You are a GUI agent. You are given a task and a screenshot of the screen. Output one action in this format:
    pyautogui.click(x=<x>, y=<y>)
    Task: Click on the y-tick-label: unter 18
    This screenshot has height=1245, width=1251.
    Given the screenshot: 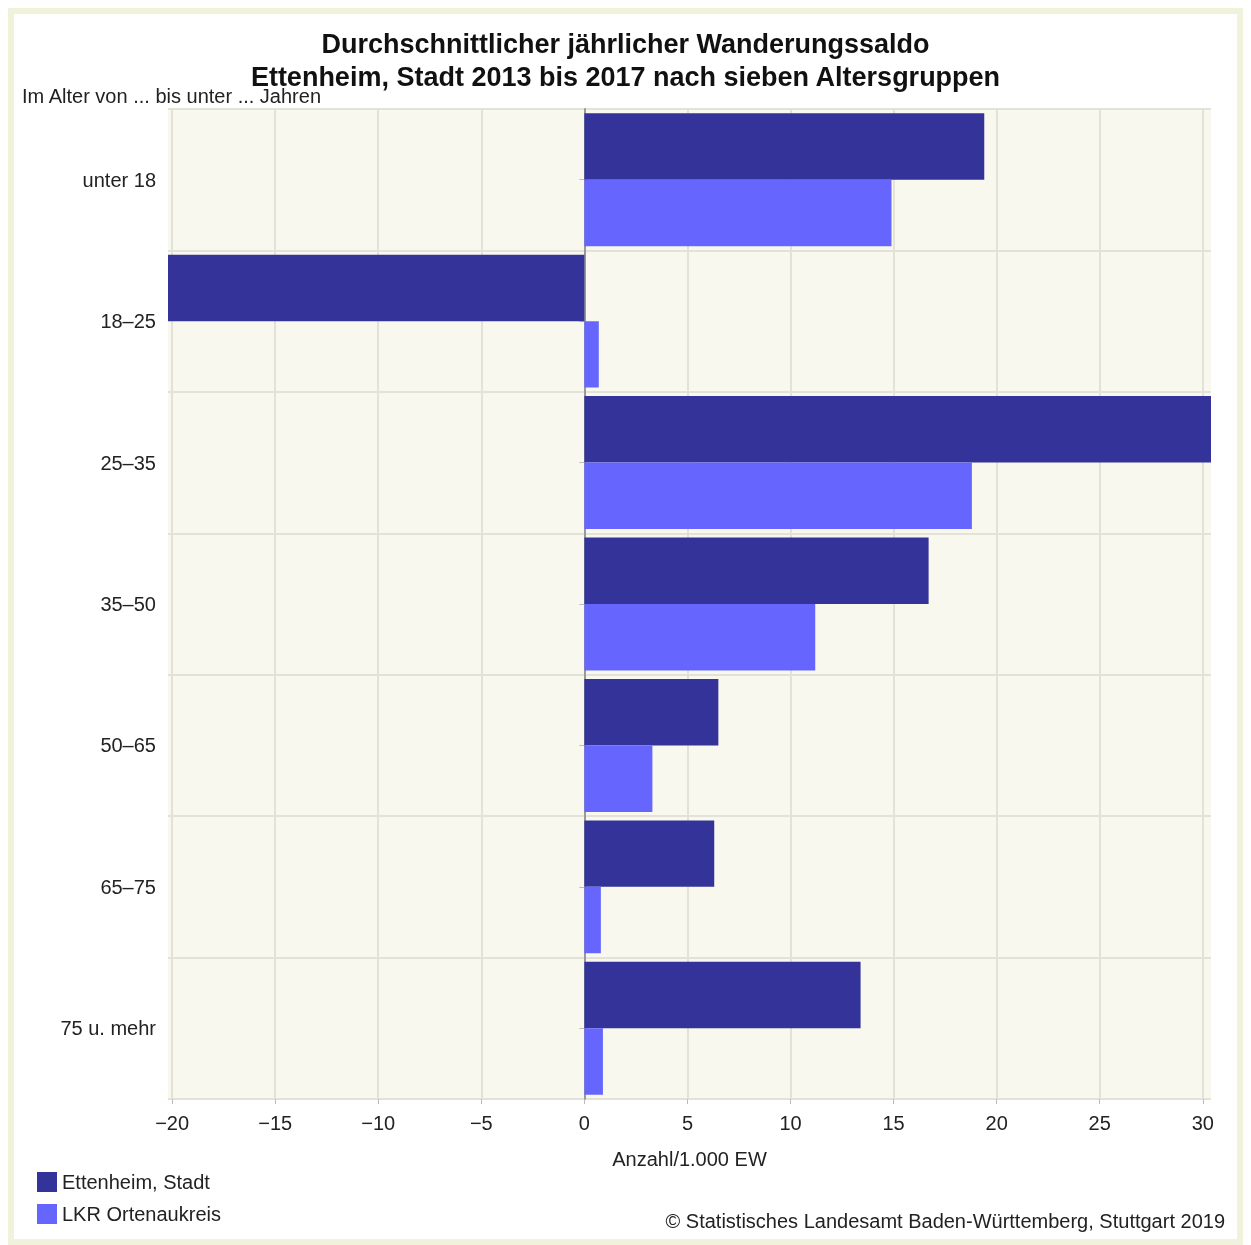 What is the action you would take?
    pyautogui.click(x=119, y=179)
    